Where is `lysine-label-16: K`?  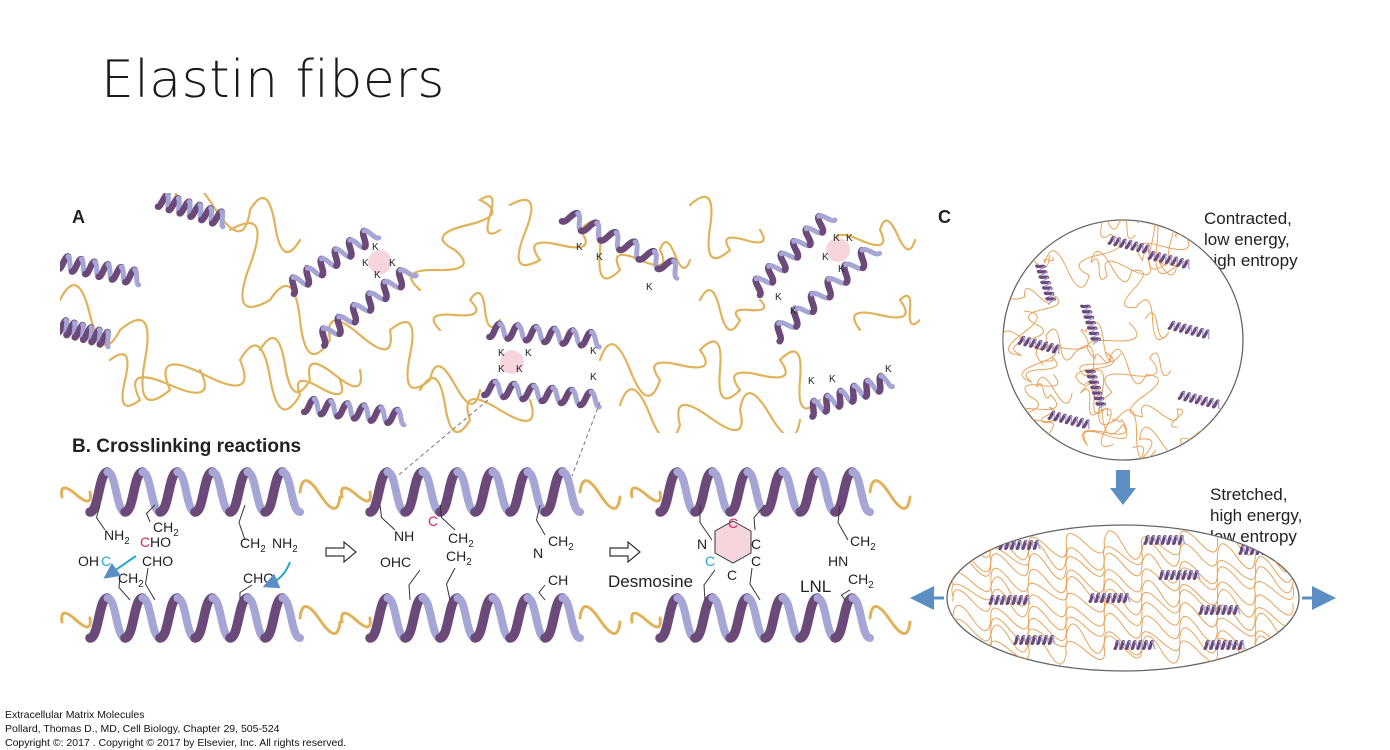
lysine-label-16: K is located at coordinates (841, 269).